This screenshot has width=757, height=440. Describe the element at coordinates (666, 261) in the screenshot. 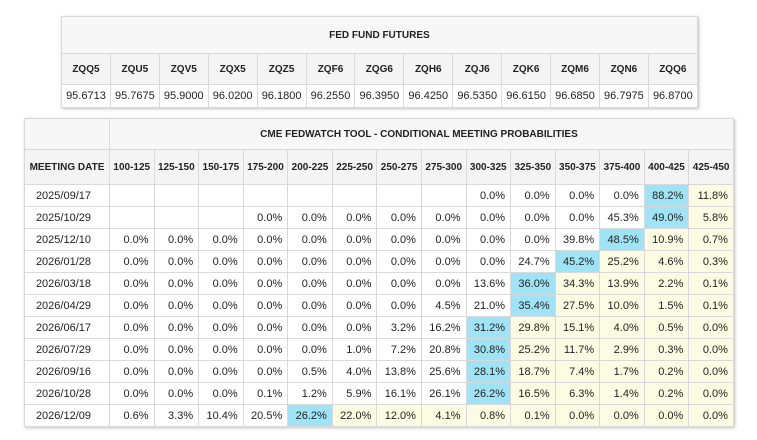

I see `probability-cell: 4.6%` at that location.